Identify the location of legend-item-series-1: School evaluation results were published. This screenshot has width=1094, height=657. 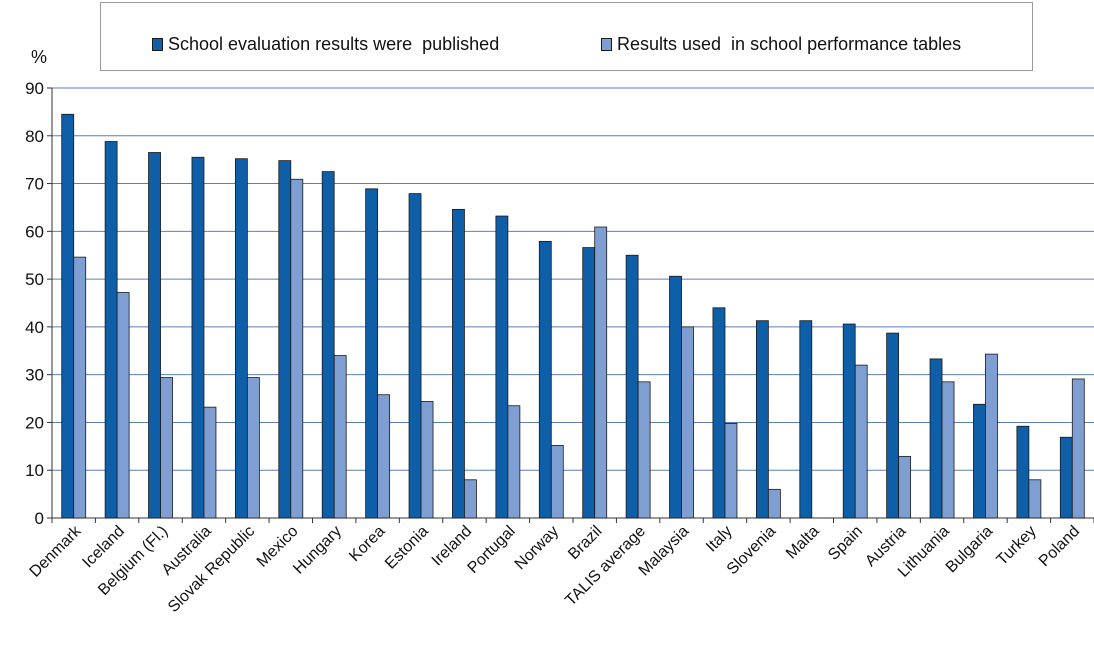
(325, 44).